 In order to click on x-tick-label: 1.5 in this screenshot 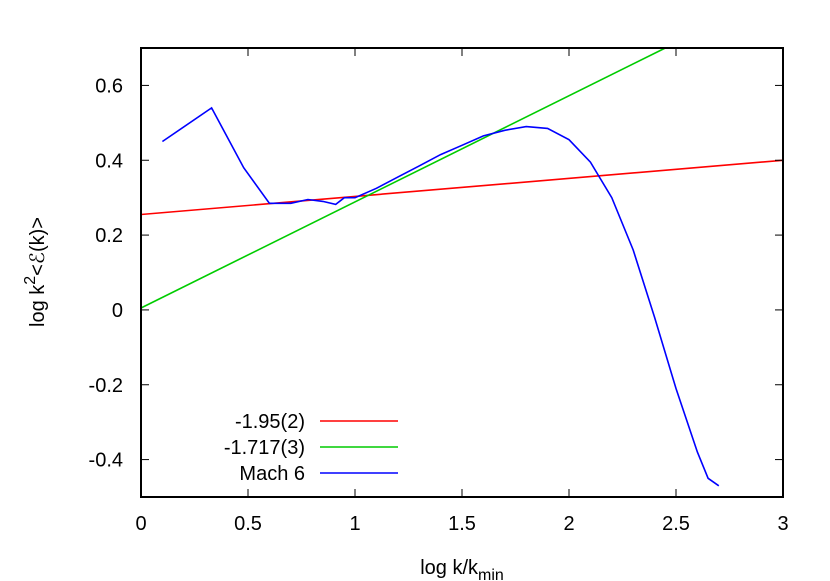, I will do `click(462, 524)`.